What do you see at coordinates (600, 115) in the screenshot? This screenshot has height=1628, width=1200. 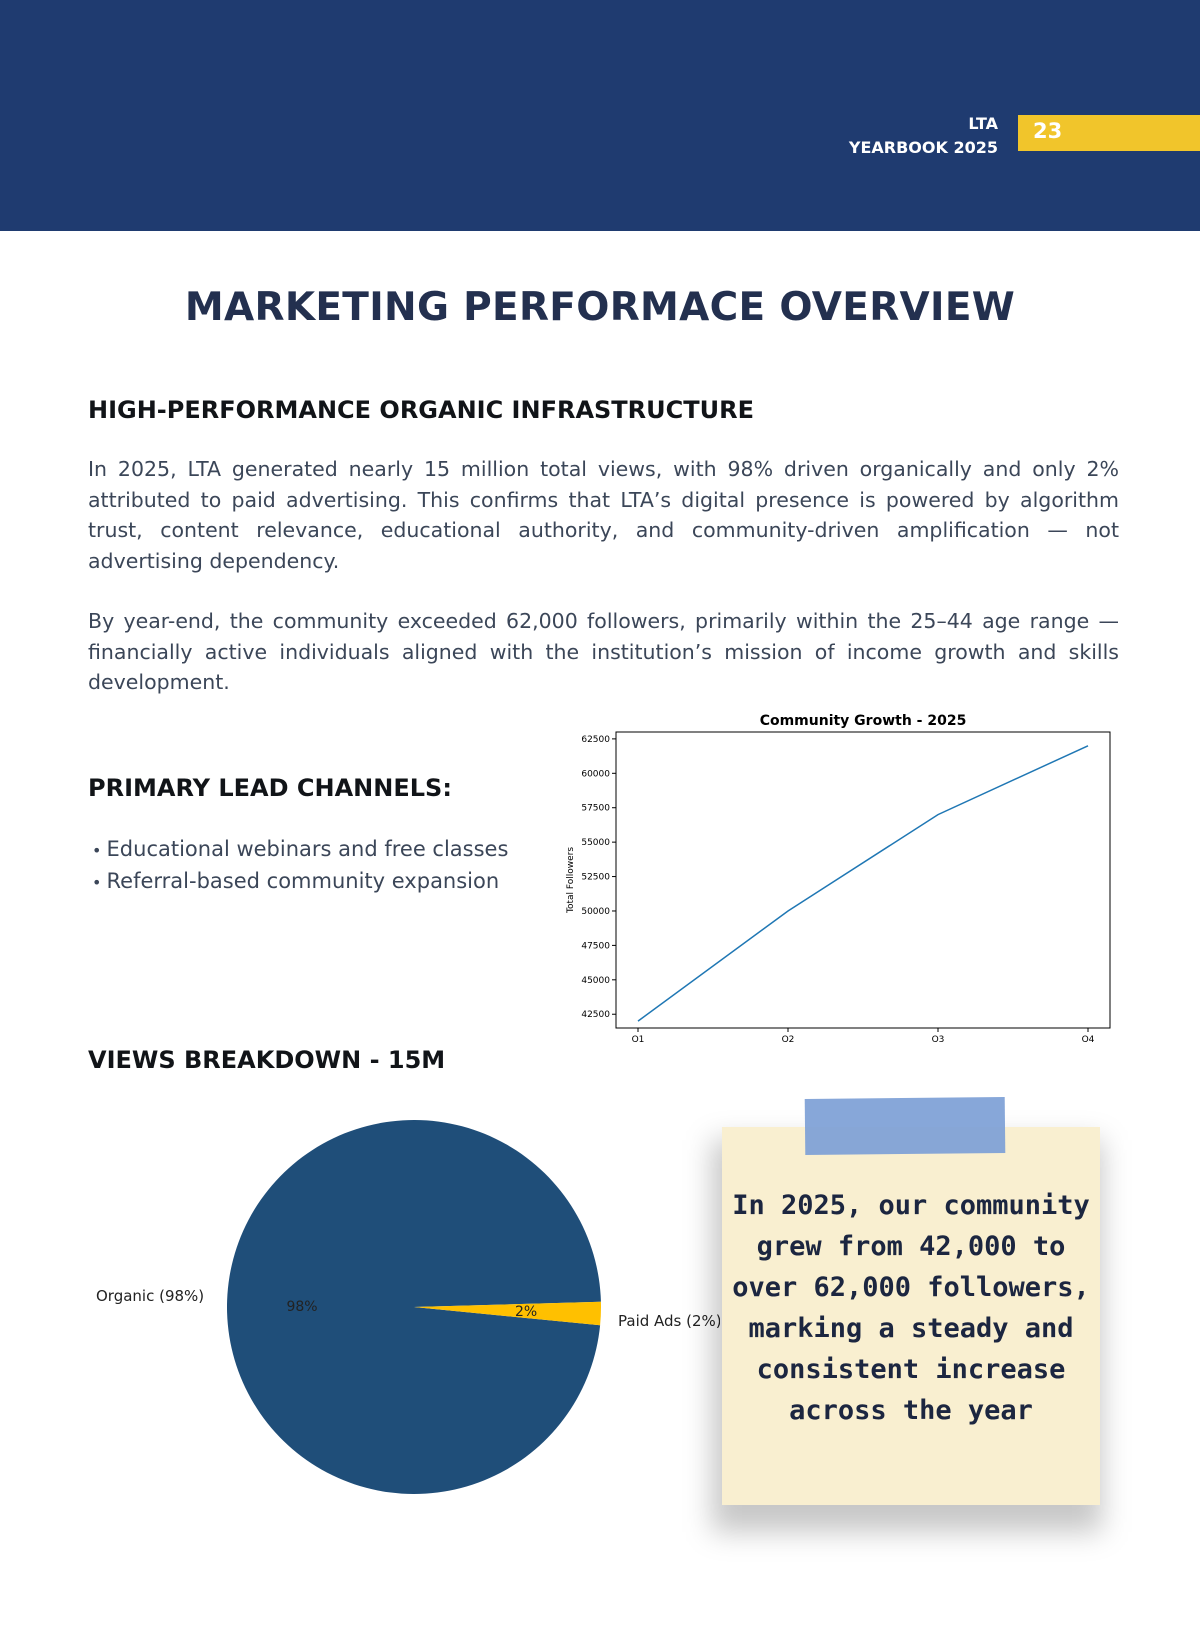 I see `header-band: LTA YEARBOOK 2025 23` at bounding box center [600, 115].